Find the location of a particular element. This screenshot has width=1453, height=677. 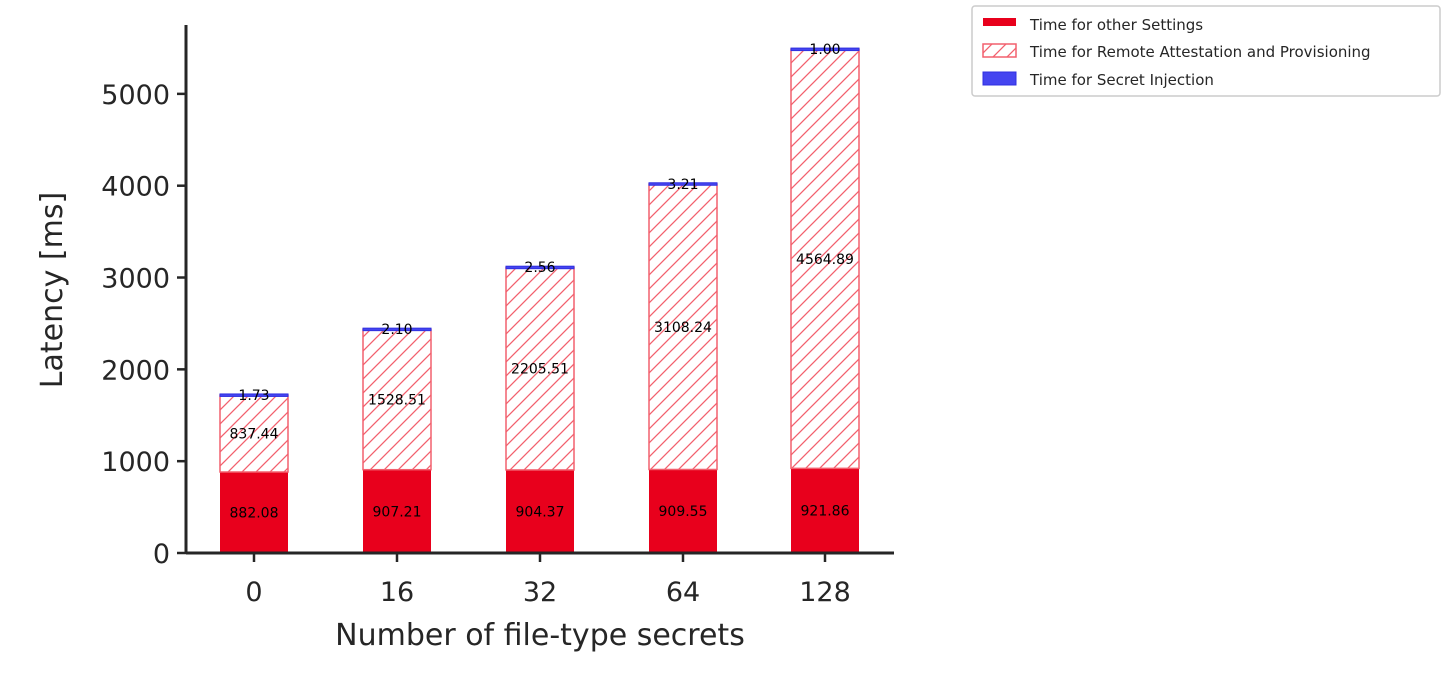

data-label-injection-32: 2.56 is located at coordinates (539, 268).